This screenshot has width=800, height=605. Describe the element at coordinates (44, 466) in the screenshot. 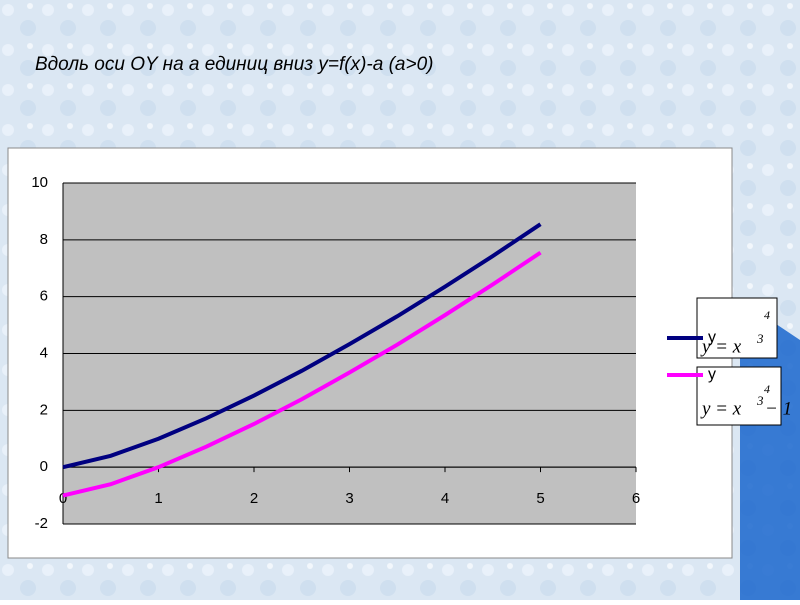

I see `y-tick-label: 0` at that location.